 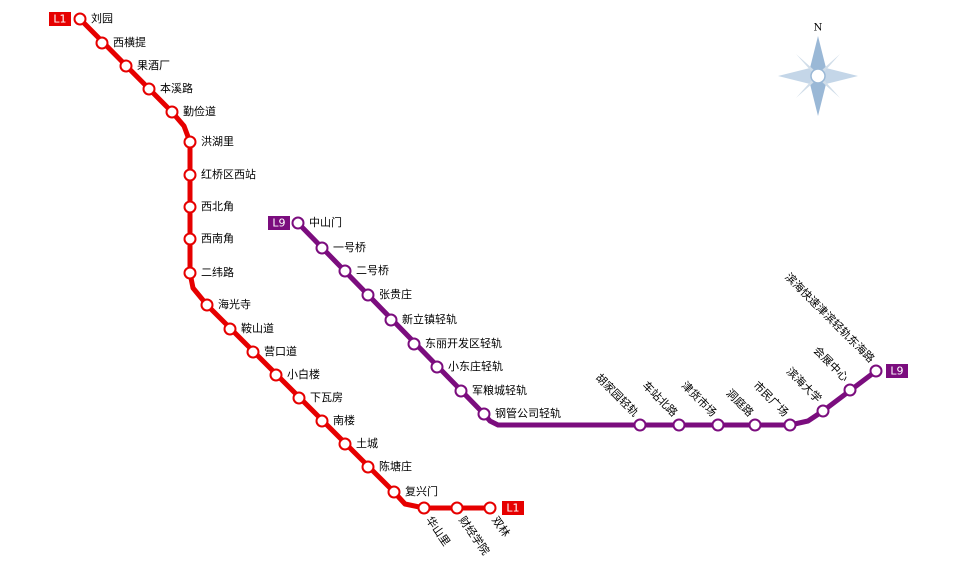 What do you see at coordinates (831, 364) in the screenshot?
I see `station-label: 会展中心` at bounding box center [831, 364].